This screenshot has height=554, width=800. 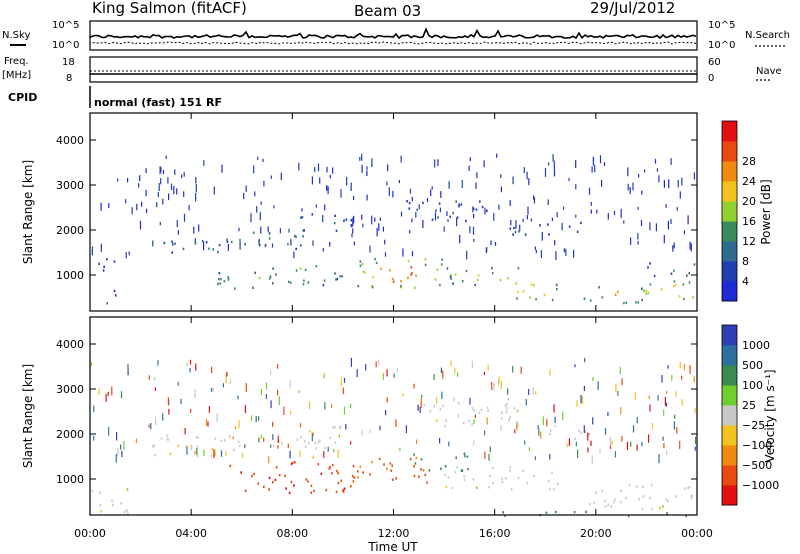 I want to click on cpid-text: normal (fast) 151 RF, so click(x=158, y=102).